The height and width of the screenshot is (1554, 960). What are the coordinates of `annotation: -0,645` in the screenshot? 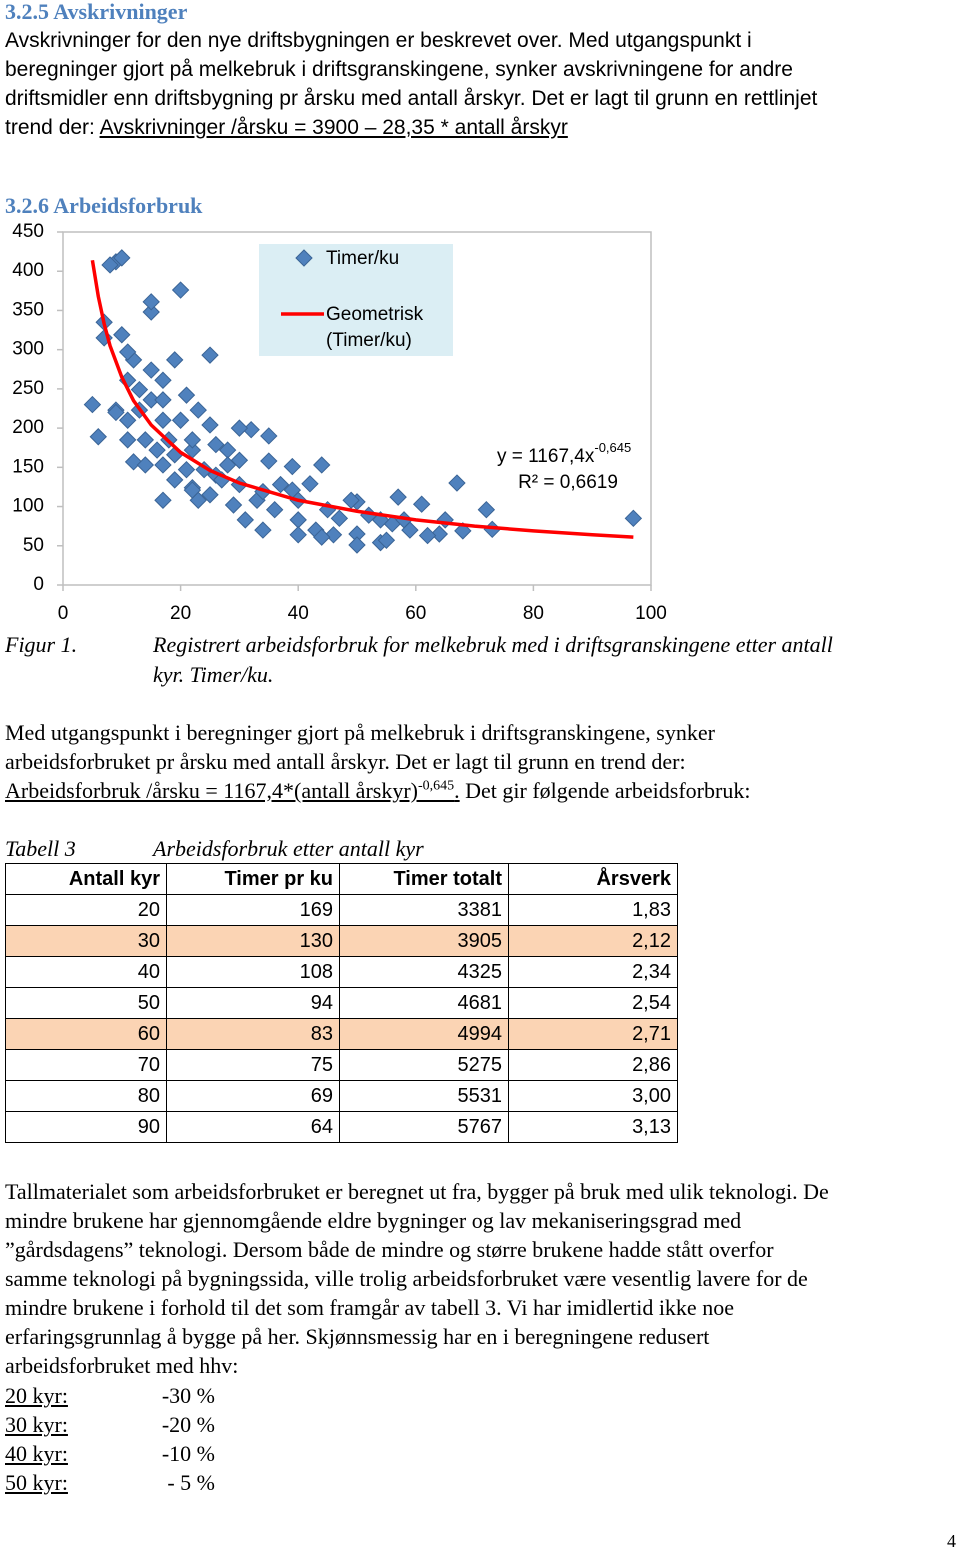 It's located at (612, 447).